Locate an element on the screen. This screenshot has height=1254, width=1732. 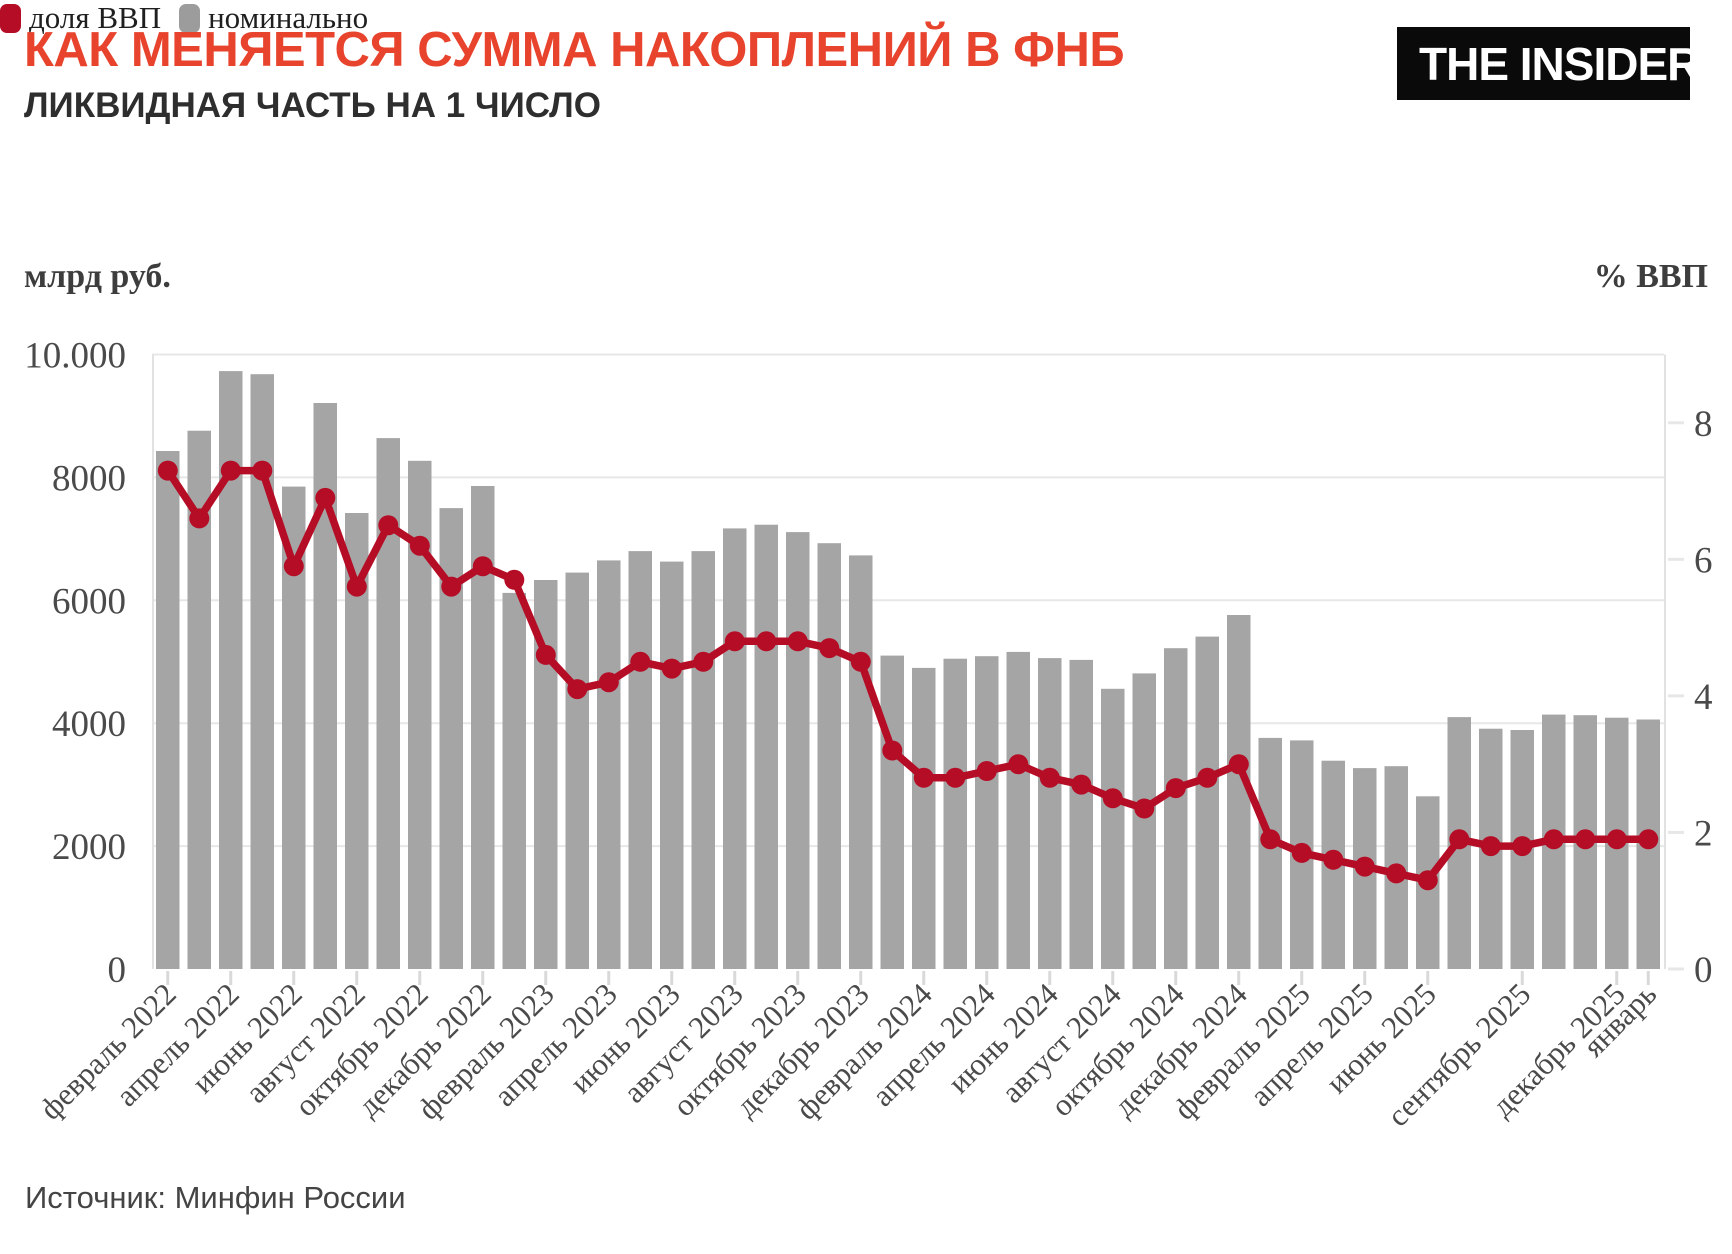
left-axis-tick-8000: 8000 is located at coordinates (89, 478).